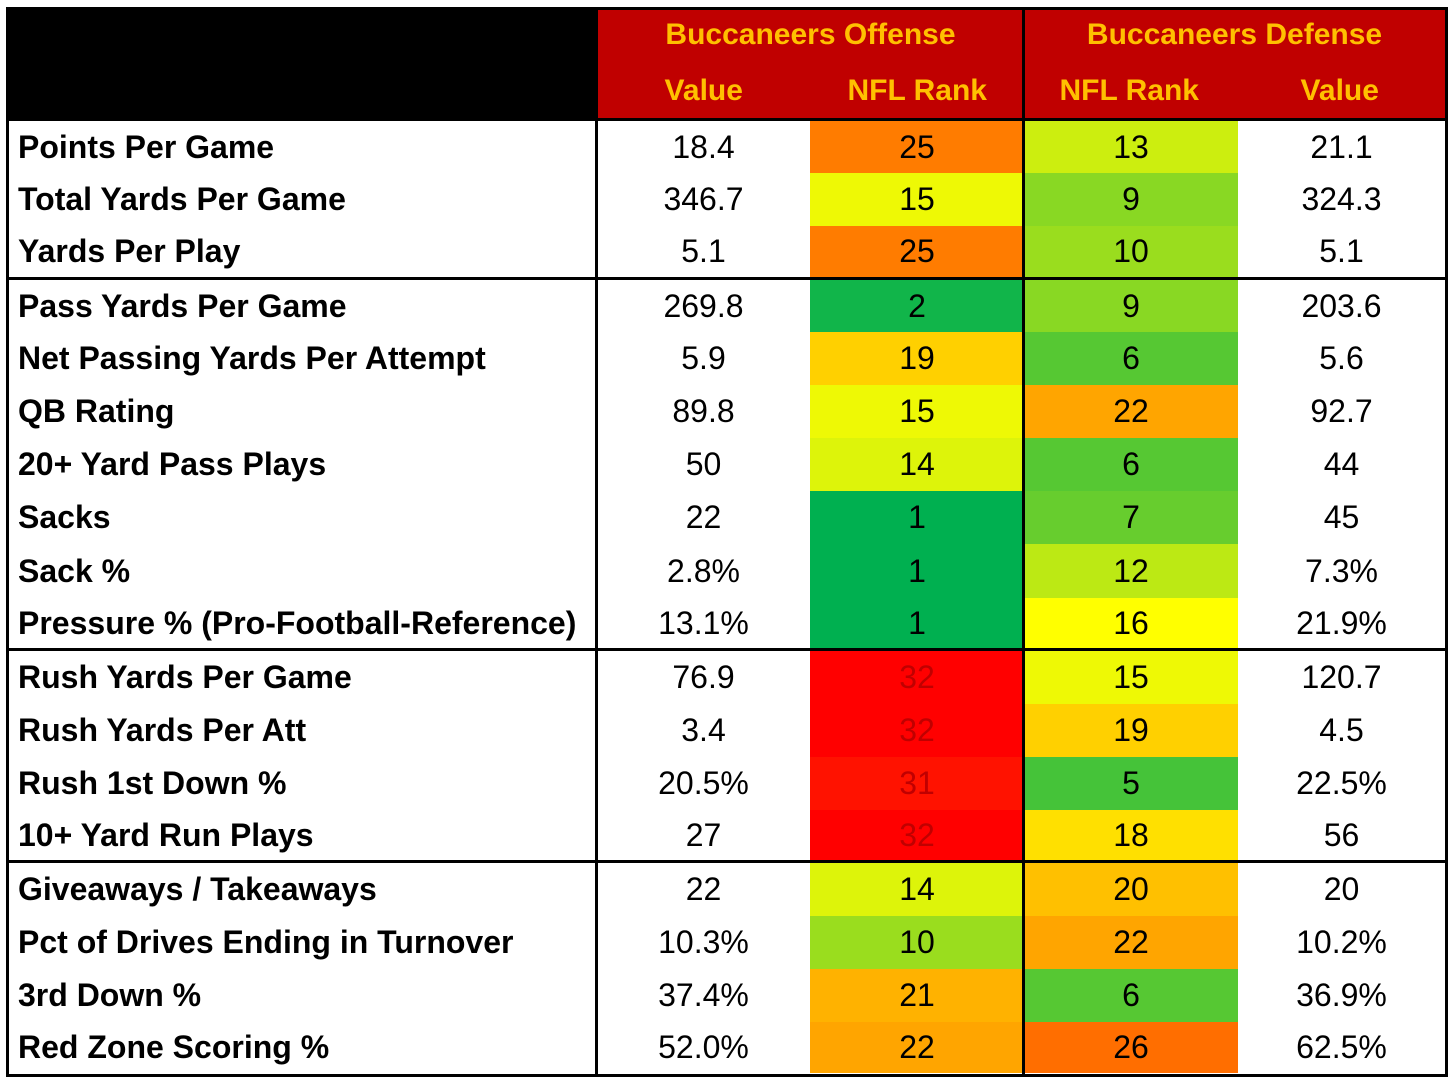 This screenshot has width=1456, height=1086. Describe the element at coordinates (727, 119) in the screenshot. I see `header-divider` at that location.